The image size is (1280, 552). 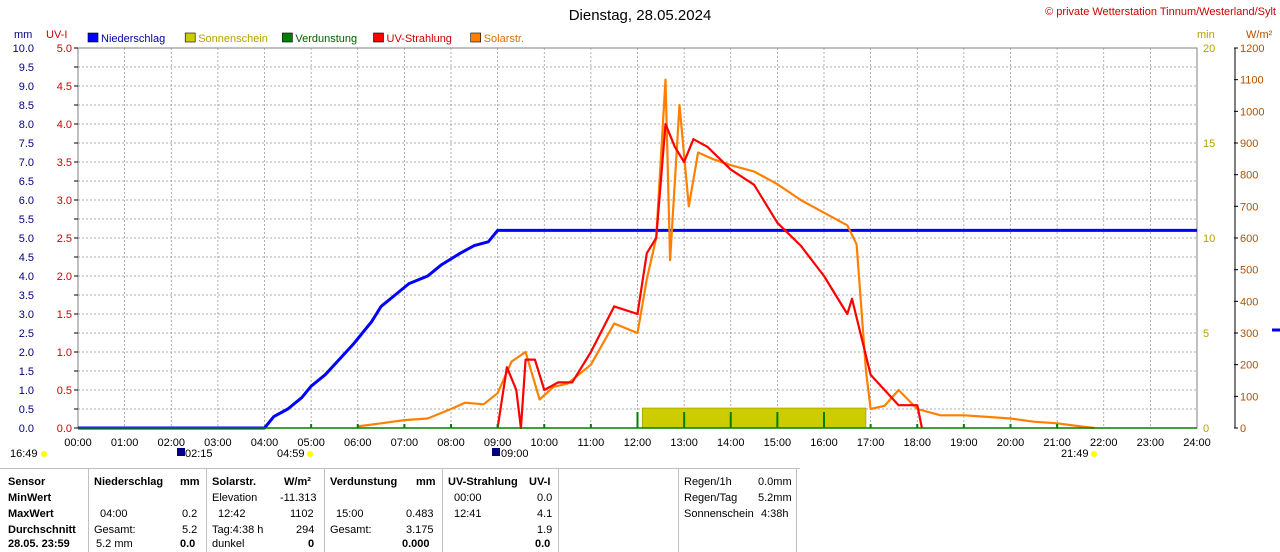 What do you see at coordinates (358, 443) in the screenshot?
I see `tick-label-time: 06:00` at bounding box center [358, 443].